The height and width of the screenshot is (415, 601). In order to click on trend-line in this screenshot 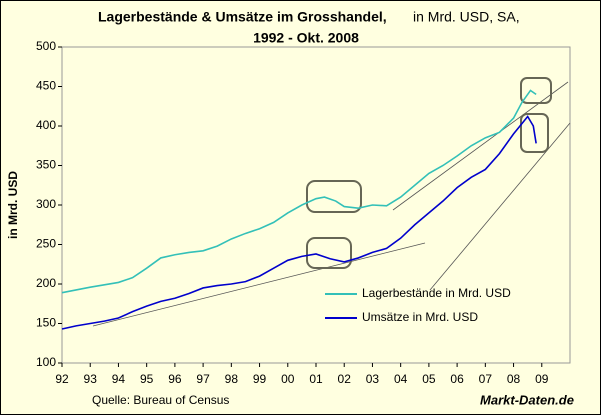, I will do `click(259, 284)`.